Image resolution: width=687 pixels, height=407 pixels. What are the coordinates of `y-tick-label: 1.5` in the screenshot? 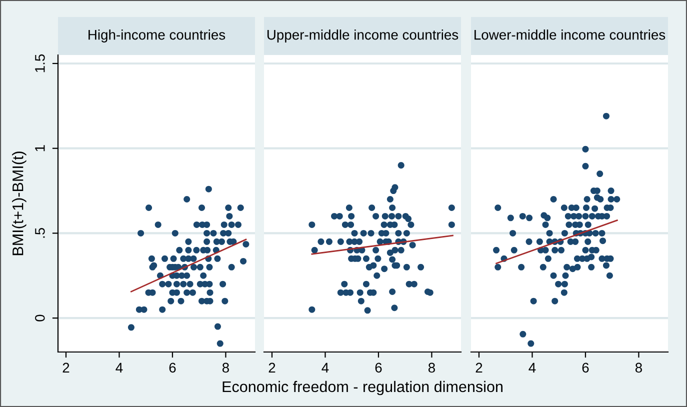 It's located at (40, 63).